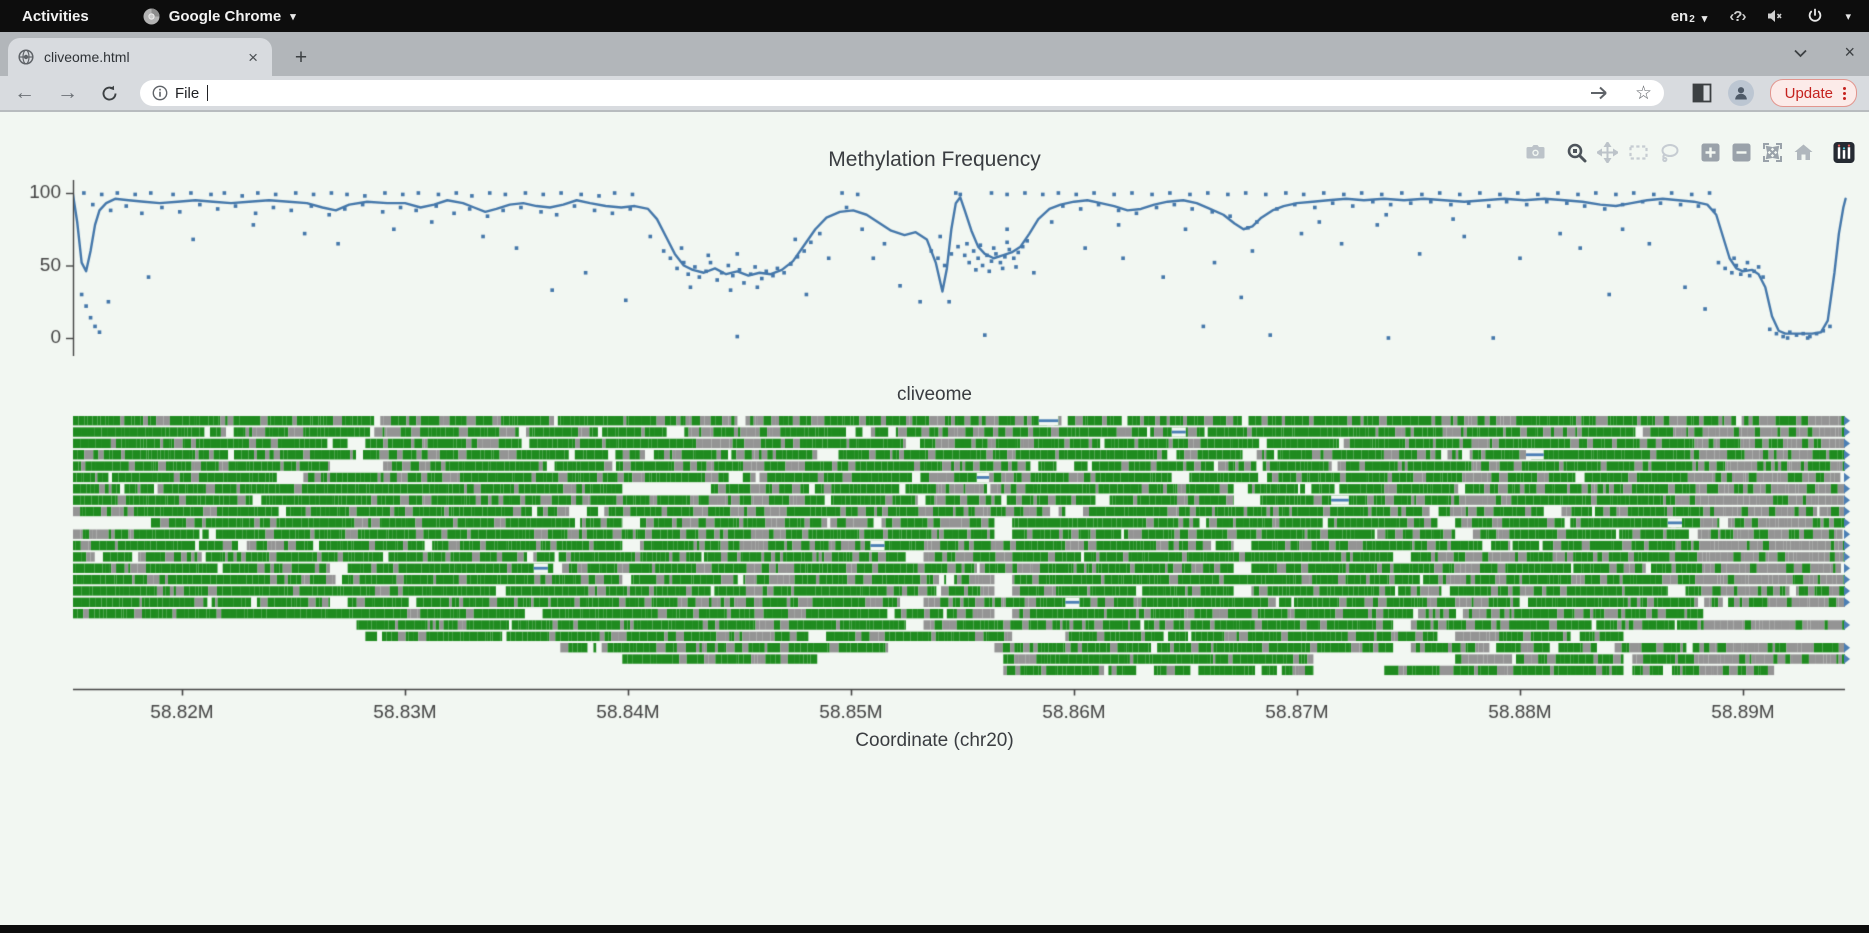 Image resolution: width=1869 pixels, height=933 pixels. Describe the element at coordinates (1776, 16) in the screenshot. I see `volume-muted-icon` at that location.